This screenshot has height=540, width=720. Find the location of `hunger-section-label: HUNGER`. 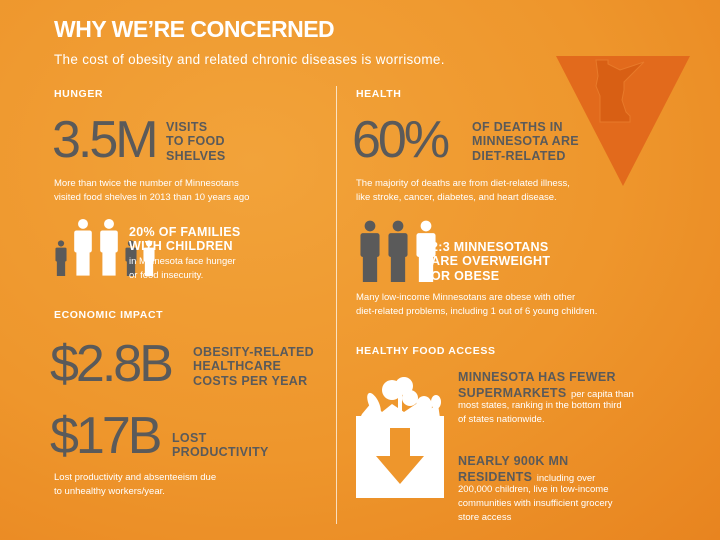

hunger-section-label: HUNGER is located at coordinates (79, 94).